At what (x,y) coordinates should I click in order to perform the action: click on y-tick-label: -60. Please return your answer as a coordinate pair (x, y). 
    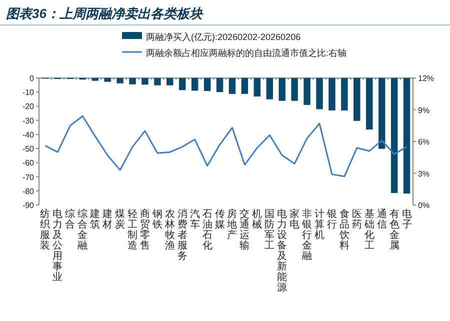
    Looking at the image, I should click on (28, 163).